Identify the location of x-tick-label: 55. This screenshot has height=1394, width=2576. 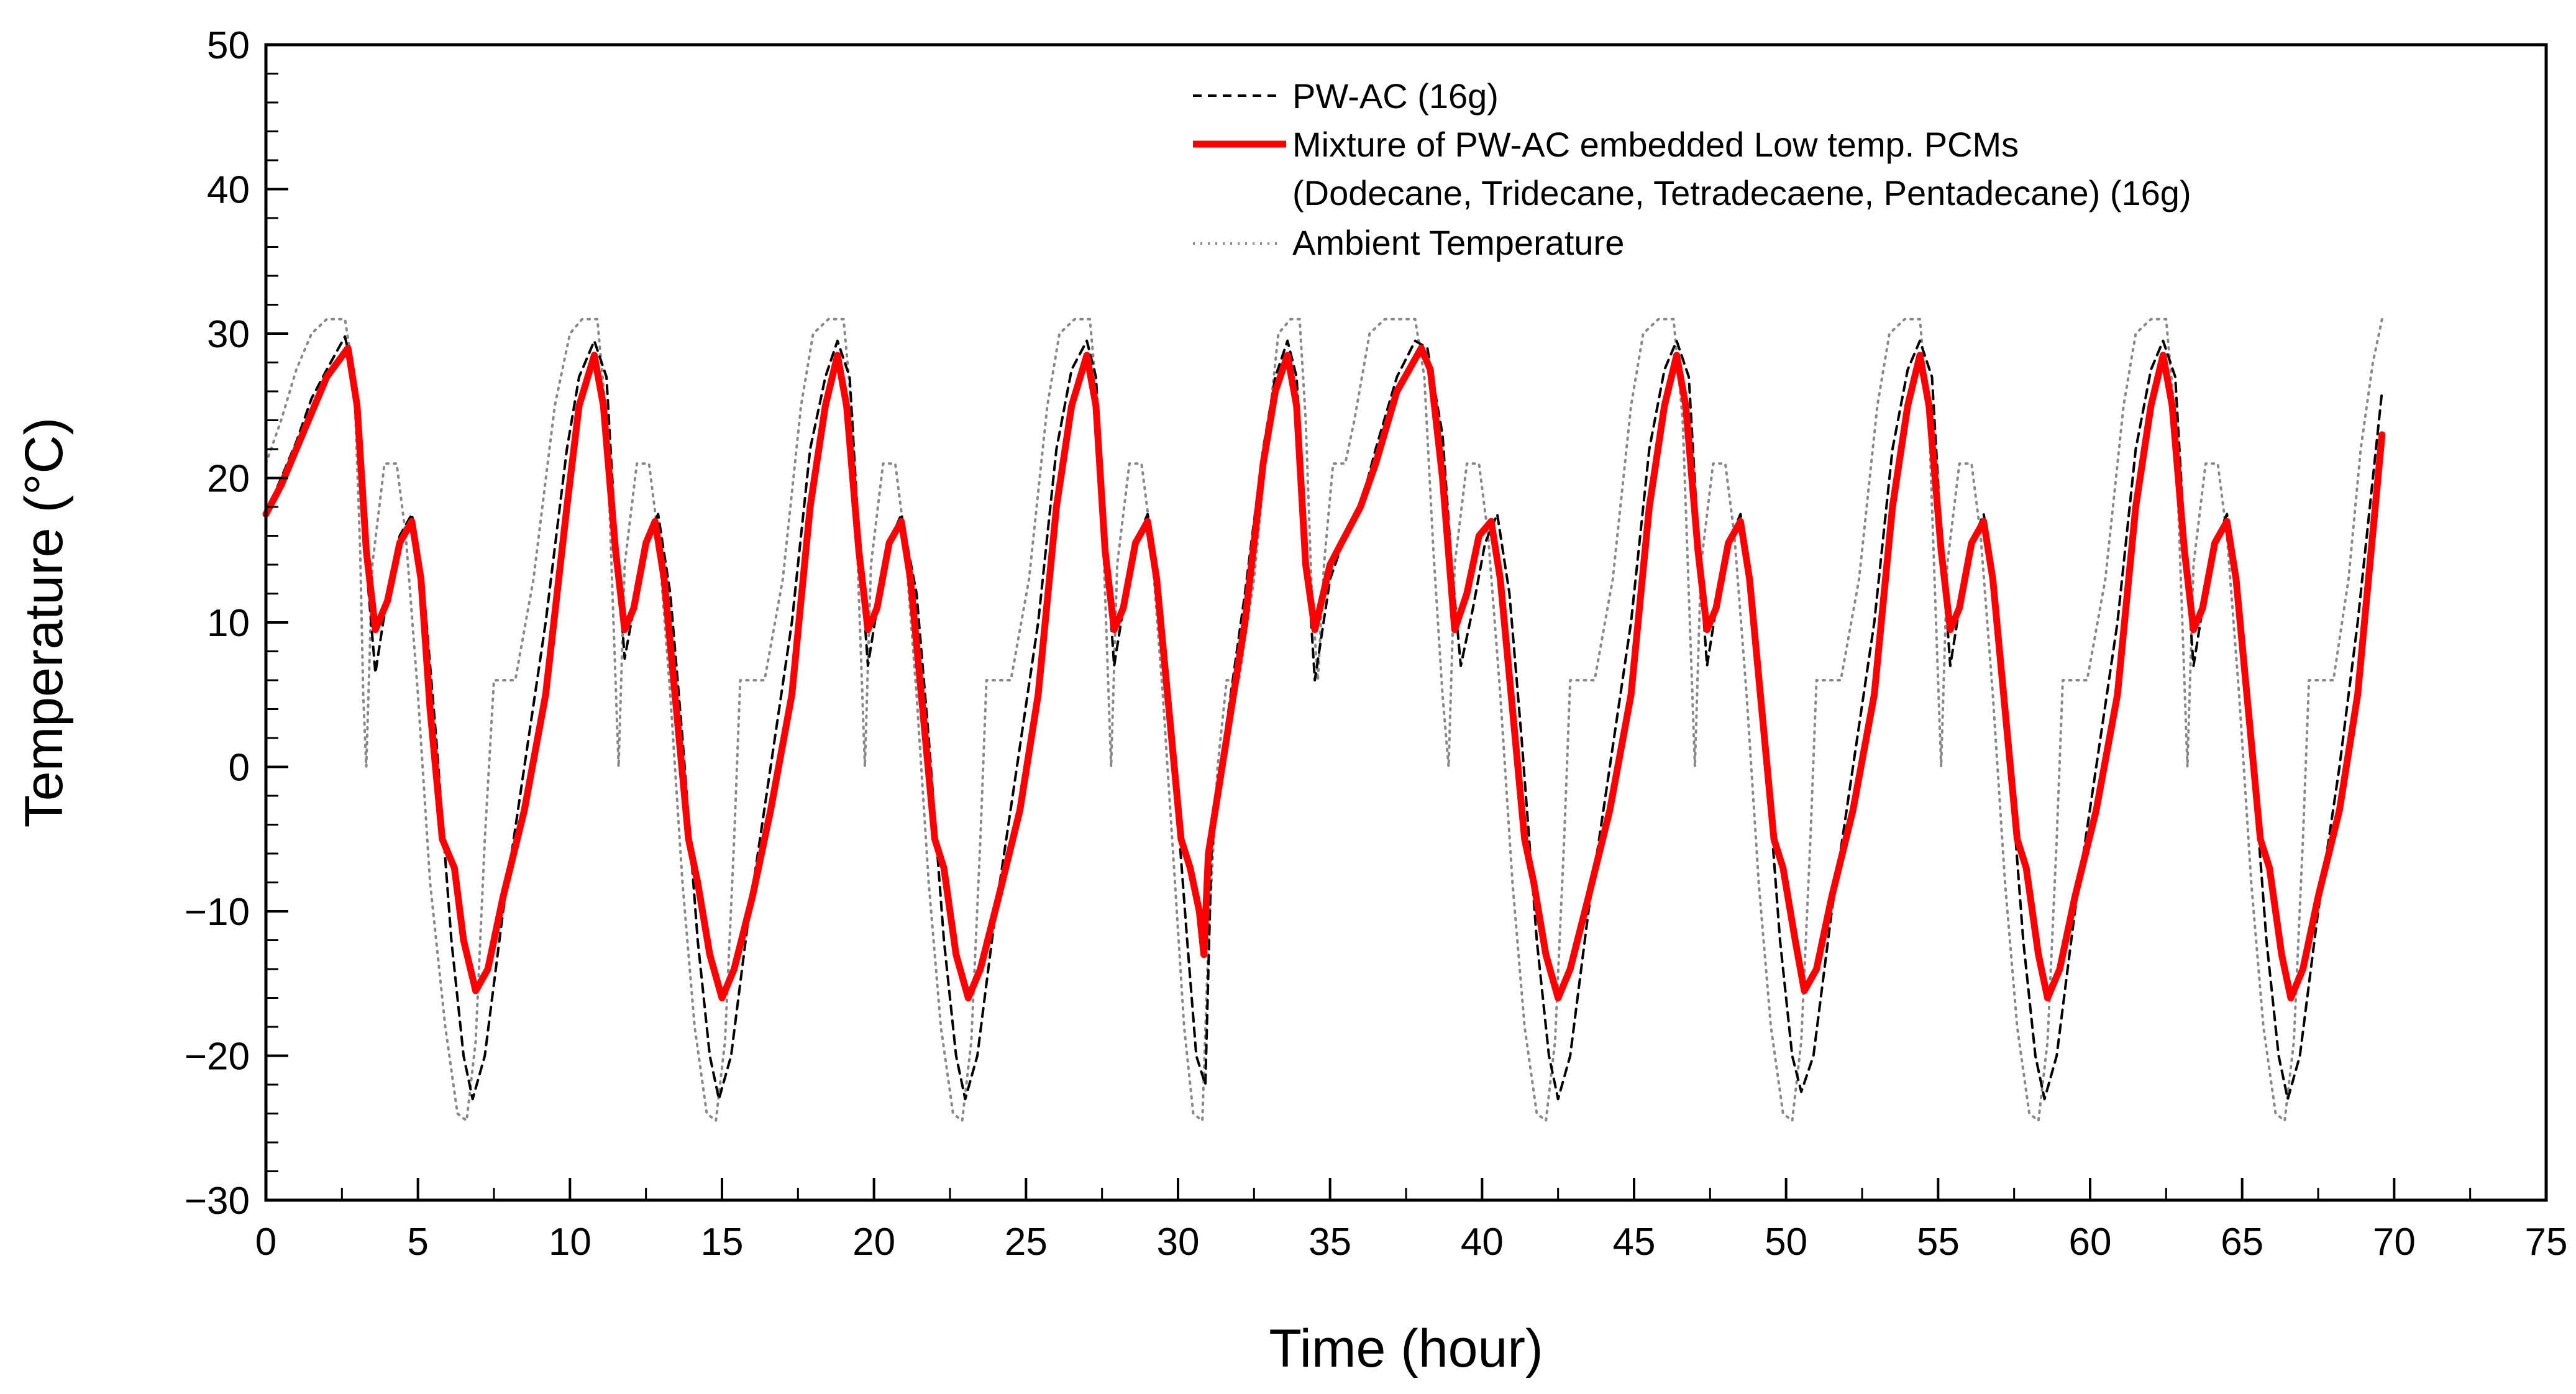
(1938, 1242).